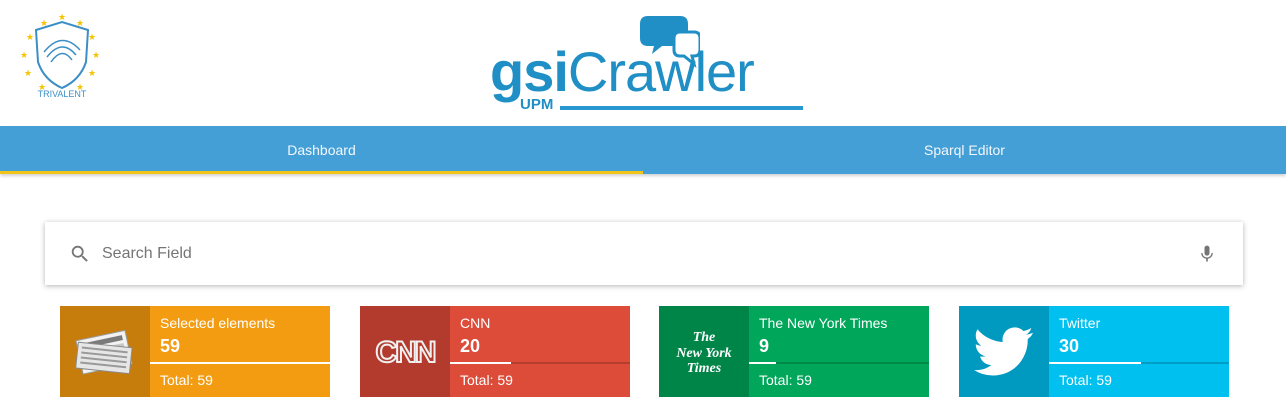 Image resolution: width=1286 pixels, height=420 pixels. I want to click on eu-stars: ★ ★ ★ ★ ★ ★ ★ ★ ★ ★ ★, so click(60, 53).